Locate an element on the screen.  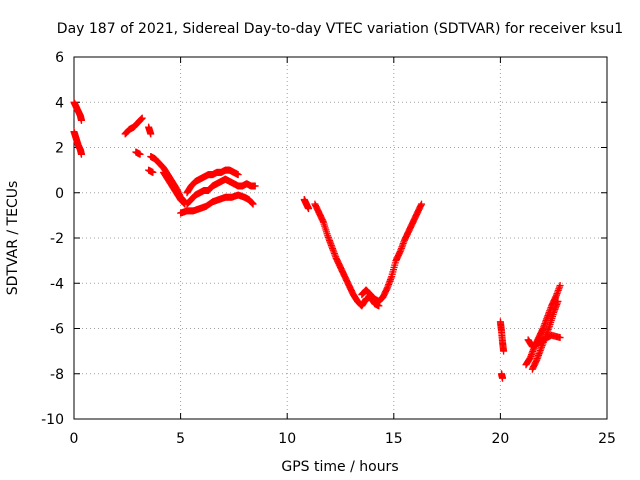
y-tick-label: 2 is located at coordinates (59, 149).